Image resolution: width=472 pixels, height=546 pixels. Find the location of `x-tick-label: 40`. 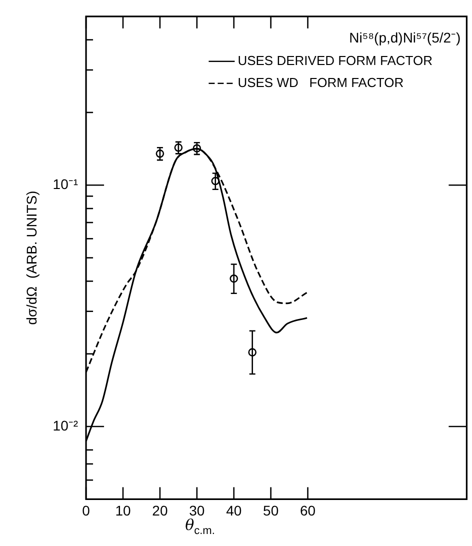

x-tick-label: 40 is located at coordinates (234, 510).